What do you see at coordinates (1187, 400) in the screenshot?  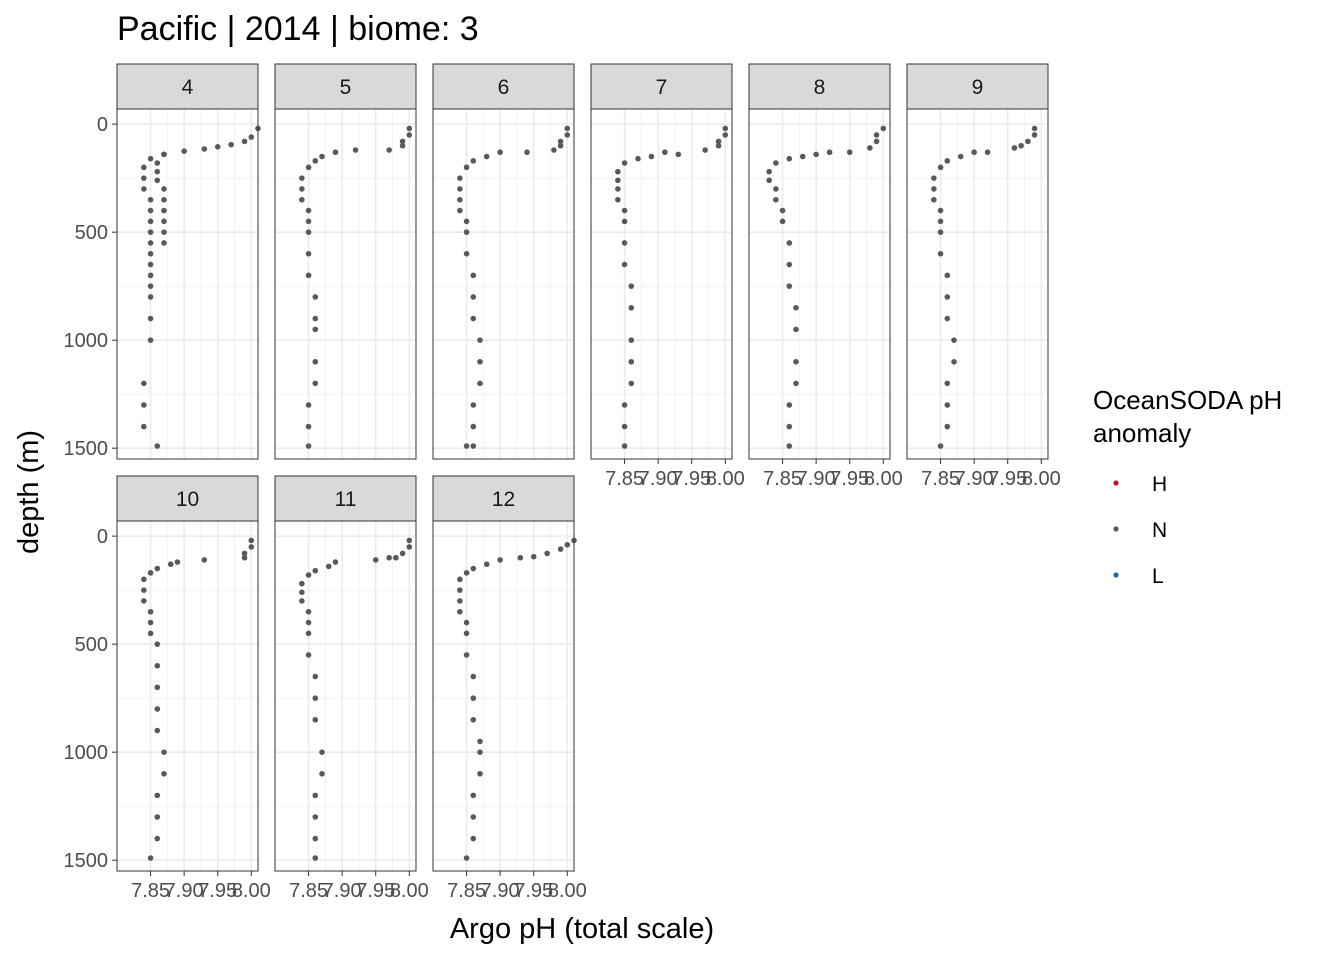 I see `legend-title-line-1: OceanSODA pH` at bounding box center [1187, 400].